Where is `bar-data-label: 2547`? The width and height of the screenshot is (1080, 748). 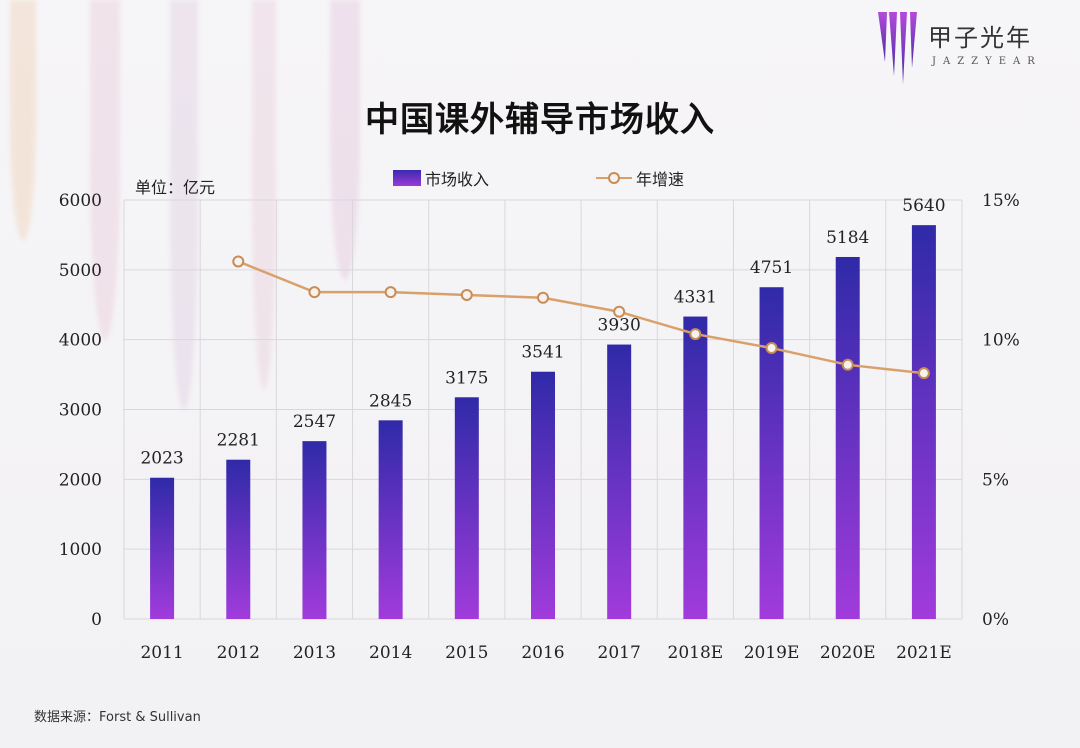 bar-data-label: 2547 is located at coordinates (314, 422).